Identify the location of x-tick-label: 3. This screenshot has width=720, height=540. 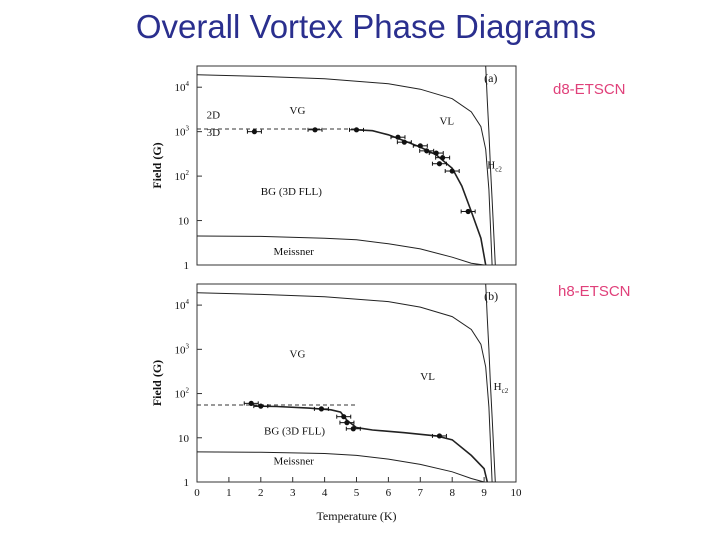
(293, 493).